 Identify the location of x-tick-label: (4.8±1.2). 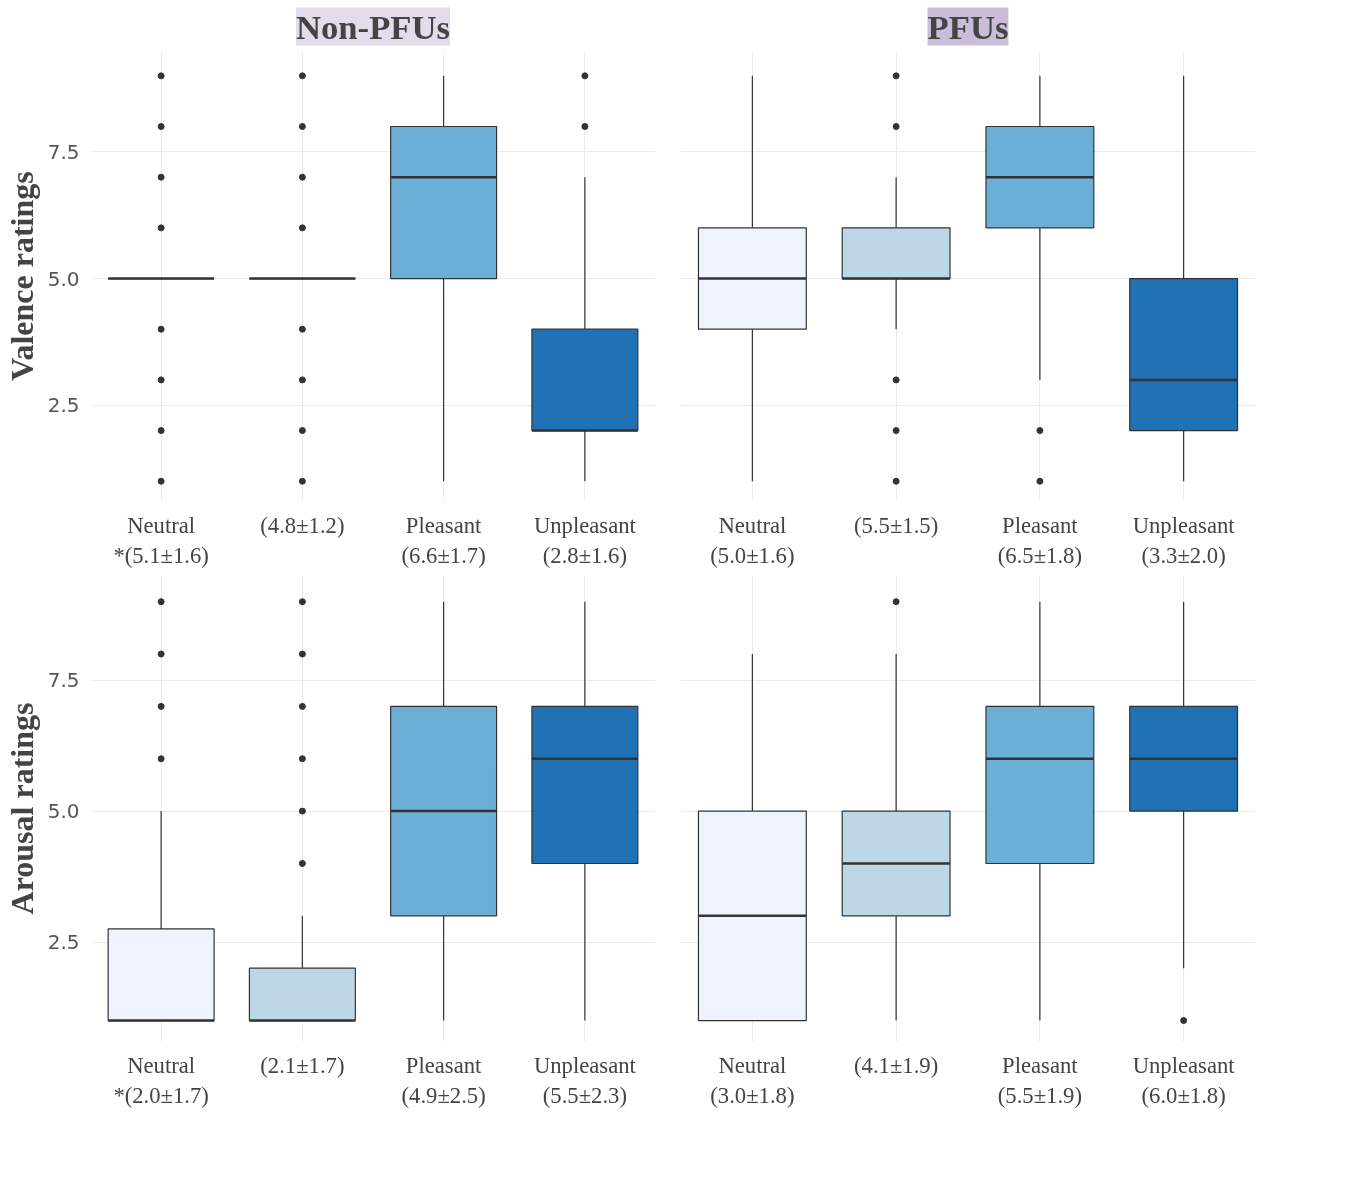
(302, 525).